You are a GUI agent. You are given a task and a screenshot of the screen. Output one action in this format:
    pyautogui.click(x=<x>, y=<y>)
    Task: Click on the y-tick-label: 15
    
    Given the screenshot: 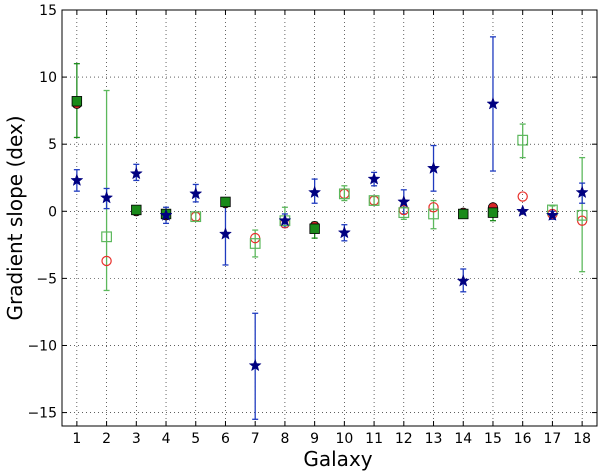 What is the action you would take?
    pyautogui.click(x=48, y=11)
    